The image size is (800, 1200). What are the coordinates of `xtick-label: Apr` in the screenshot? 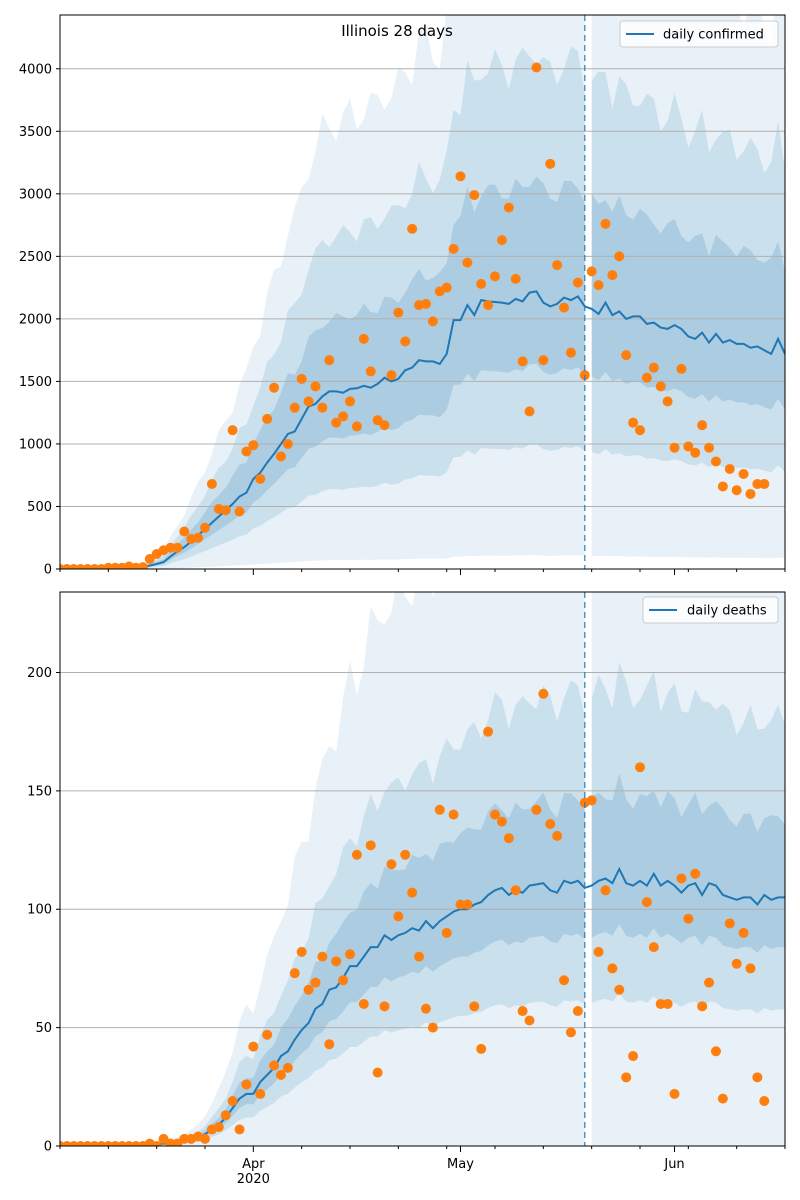 It's located at (253, 1164).